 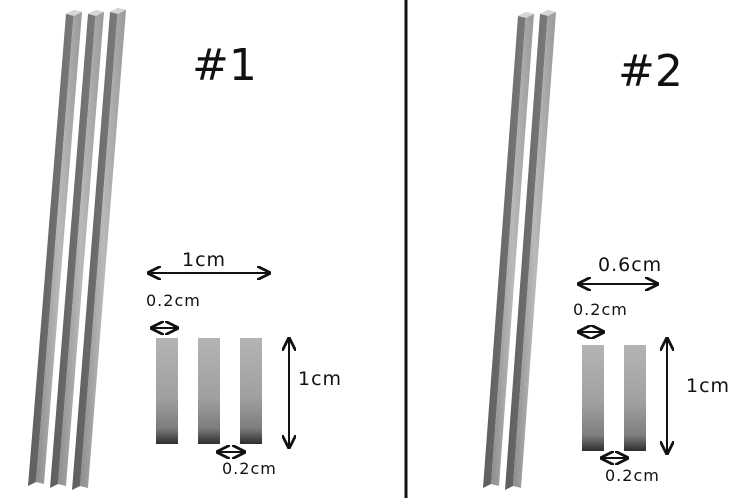 I want to click on panel-title: #1, so click(x=224, y=65).